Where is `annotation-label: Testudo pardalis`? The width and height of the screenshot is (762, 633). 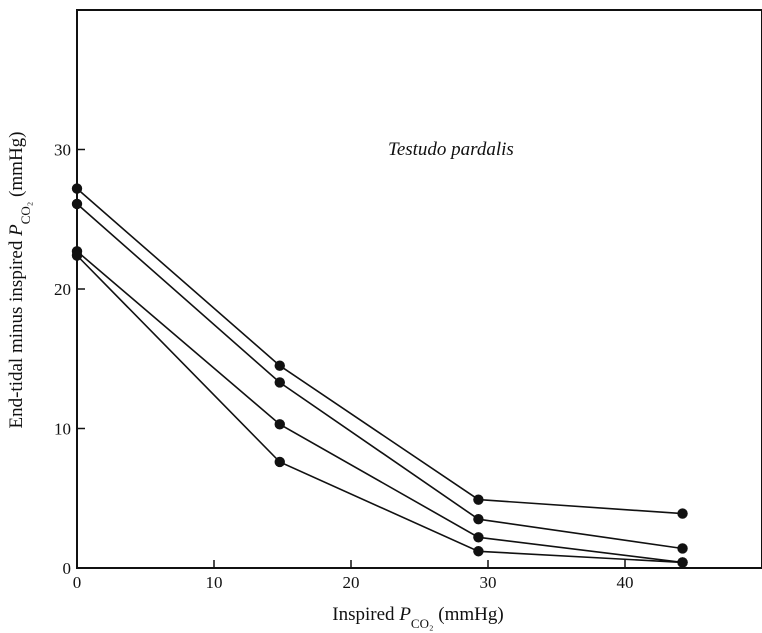 annotation-label: Testudo pardalis is located at coordinates (451, 149).